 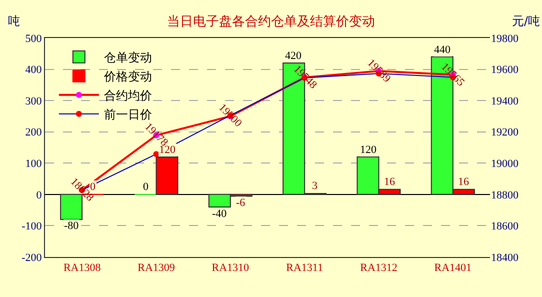 What do you see at coordinates (305, 268) in the screenshot?
I see `x-tick-label: RA1311` at bounding box center [305, 268].